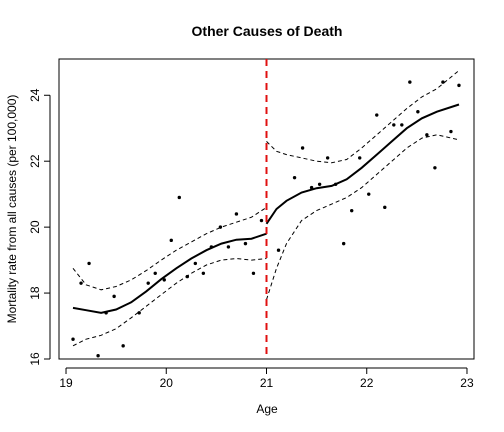  What do you see at coordinates (35, 161) in the screenshot?
I see `y-tick-label: 22` at bounding box center [35, 161].